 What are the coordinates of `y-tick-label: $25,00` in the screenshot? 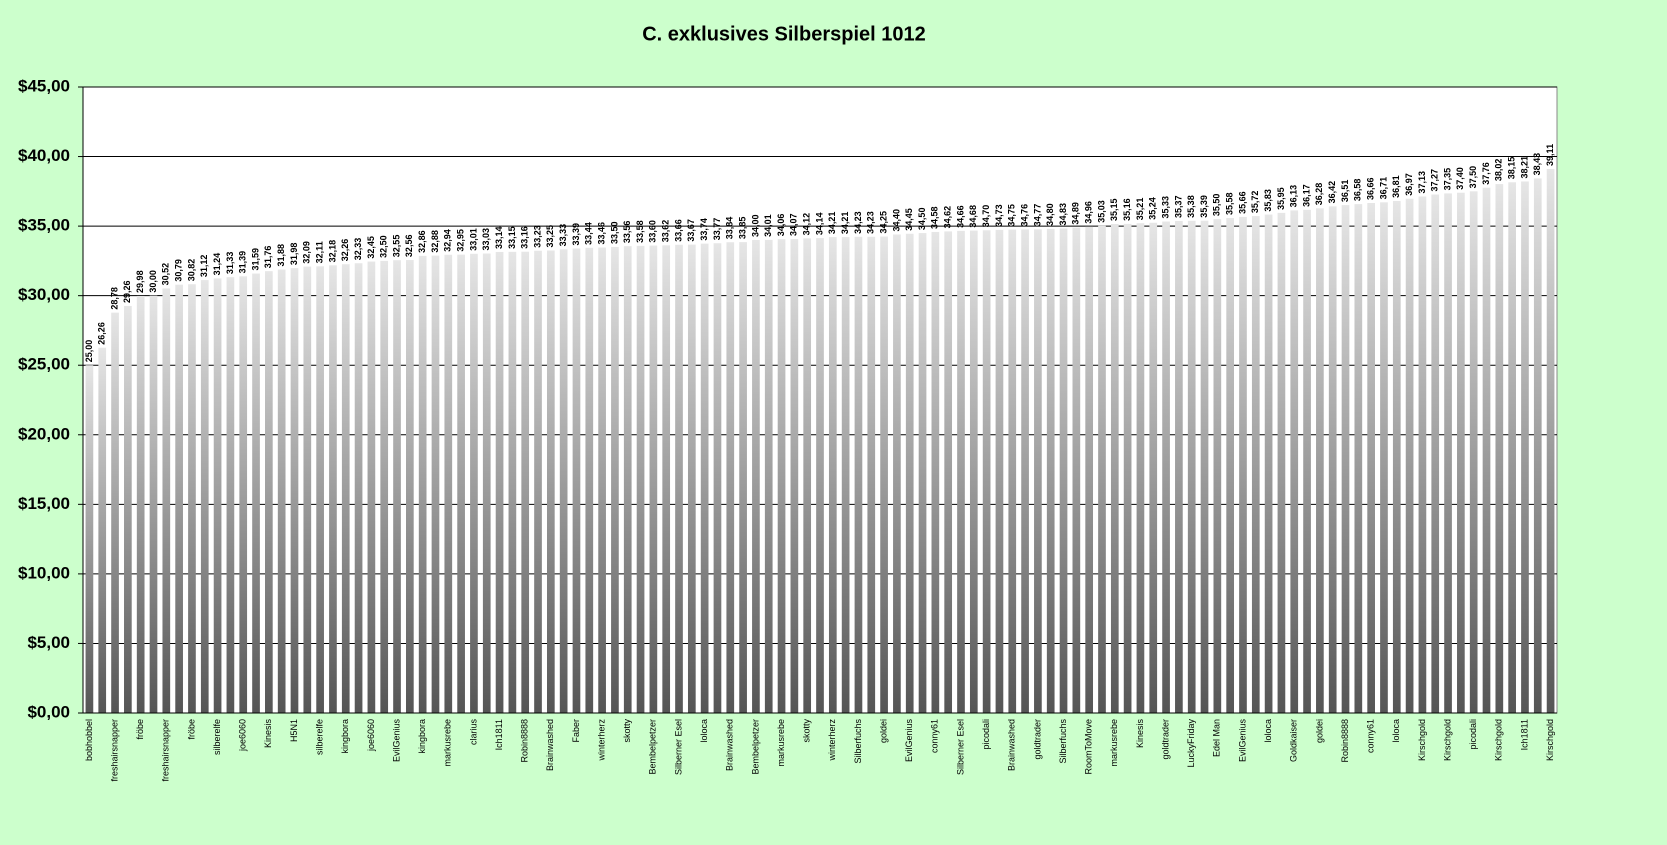 It's located at (44, 364).